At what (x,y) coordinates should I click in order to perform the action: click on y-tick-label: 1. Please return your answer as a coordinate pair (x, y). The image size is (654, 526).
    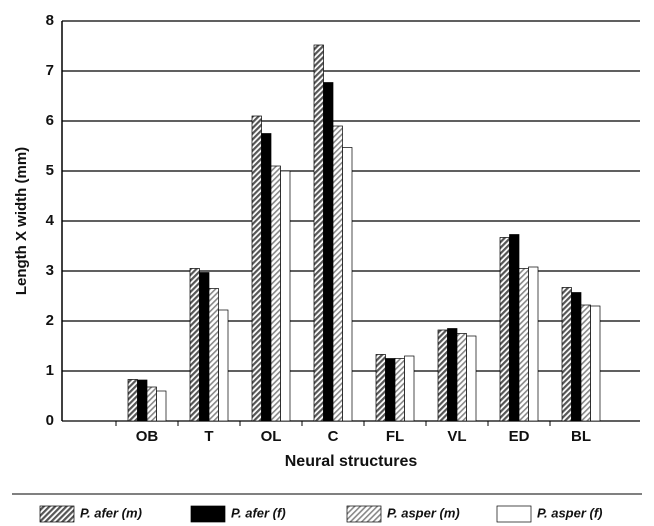
    Looking at the image, I should click on (50, 370).